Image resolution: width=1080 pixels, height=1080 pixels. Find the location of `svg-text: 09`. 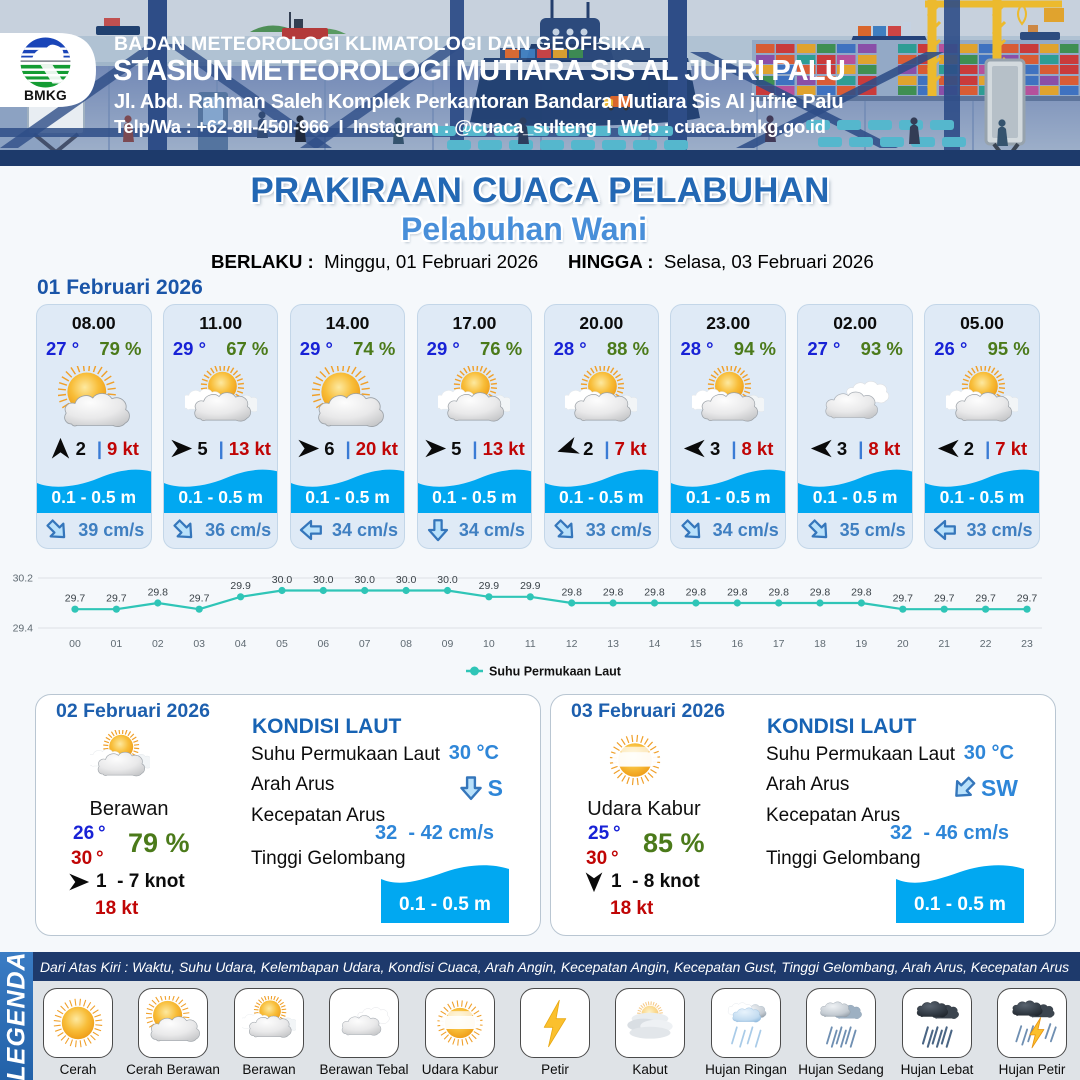

svg-text: 09 is located at coordinates (448, 644).